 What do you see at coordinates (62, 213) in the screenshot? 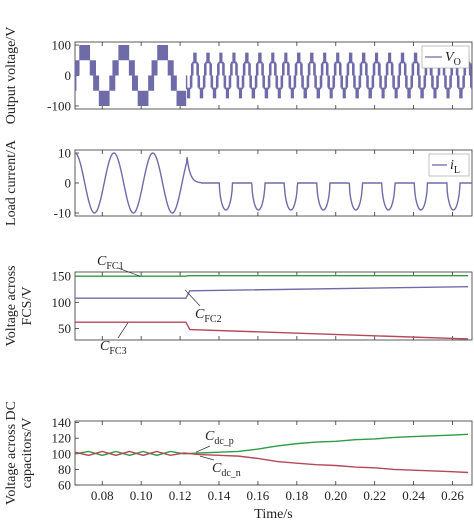
I see `y-tick-label: -10` at bounding box center [62, 213].